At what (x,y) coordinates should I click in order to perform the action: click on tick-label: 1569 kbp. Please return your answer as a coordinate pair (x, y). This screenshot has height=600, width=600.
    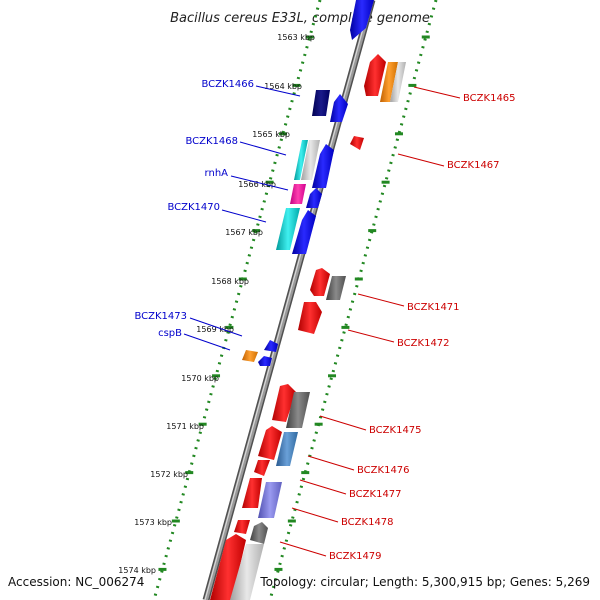
    Looking at the image, I should click on (215, 329).